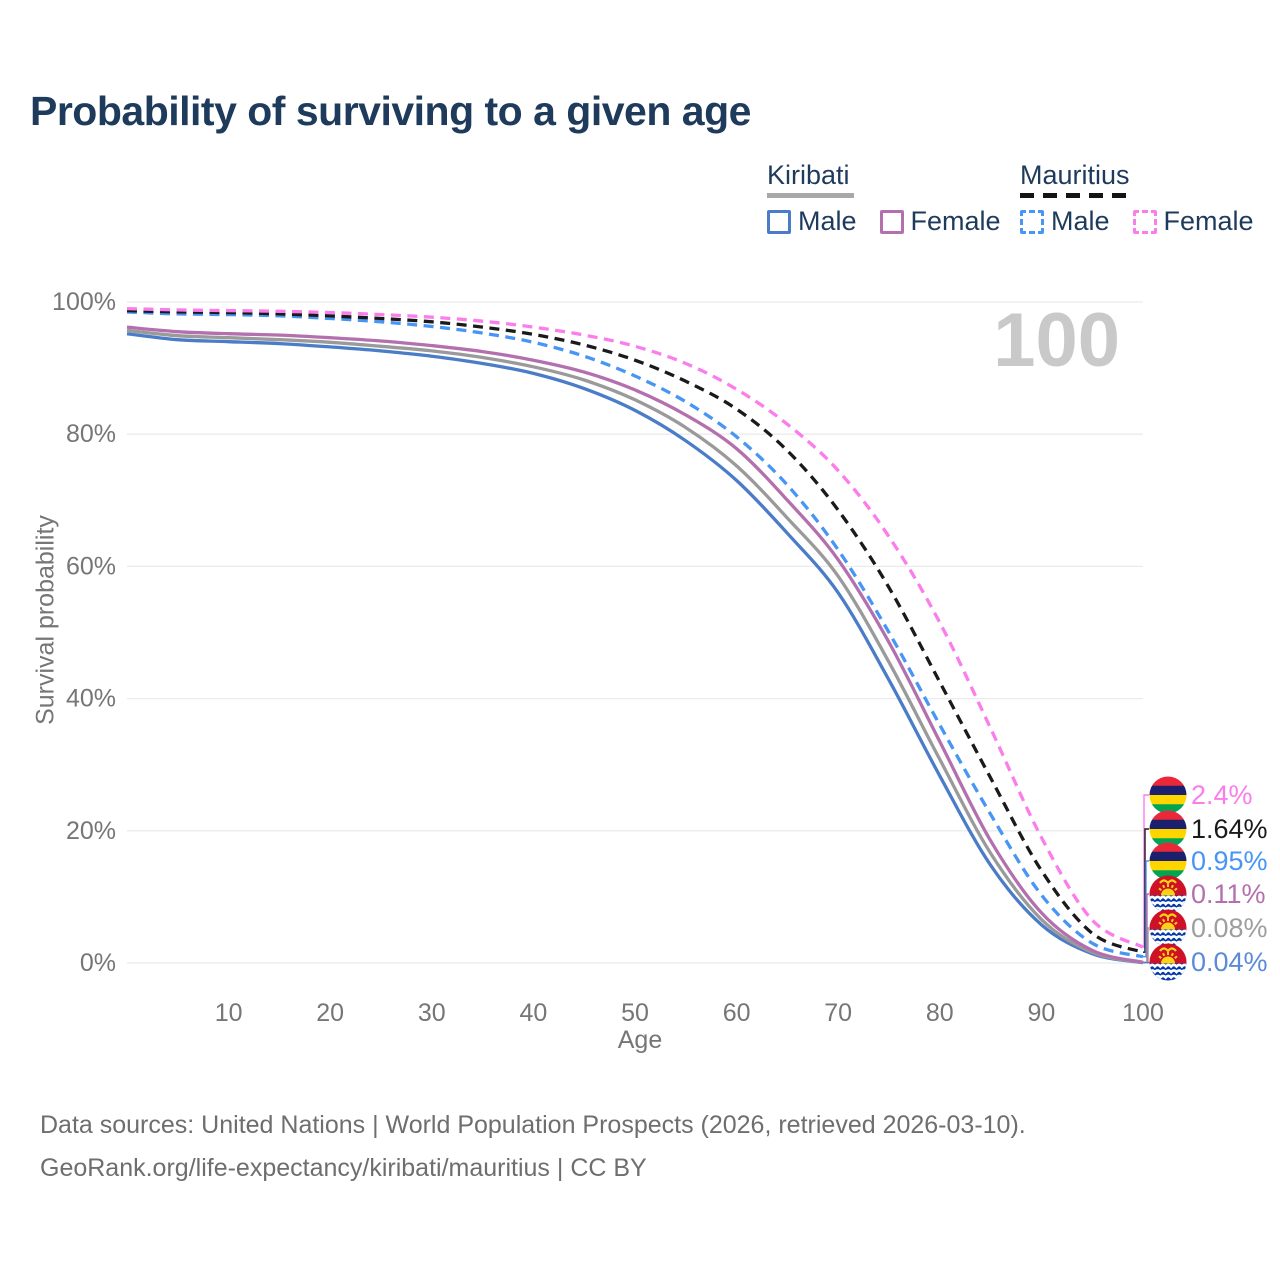  Describe the element at coordinates (955, 221) in the screenshot. I see `kiribati-female-label: Female` at that location.